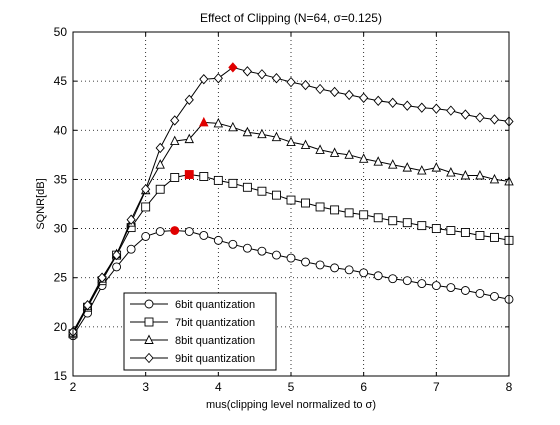  I want to click on x-tick-label: 6, so click(363, 387).